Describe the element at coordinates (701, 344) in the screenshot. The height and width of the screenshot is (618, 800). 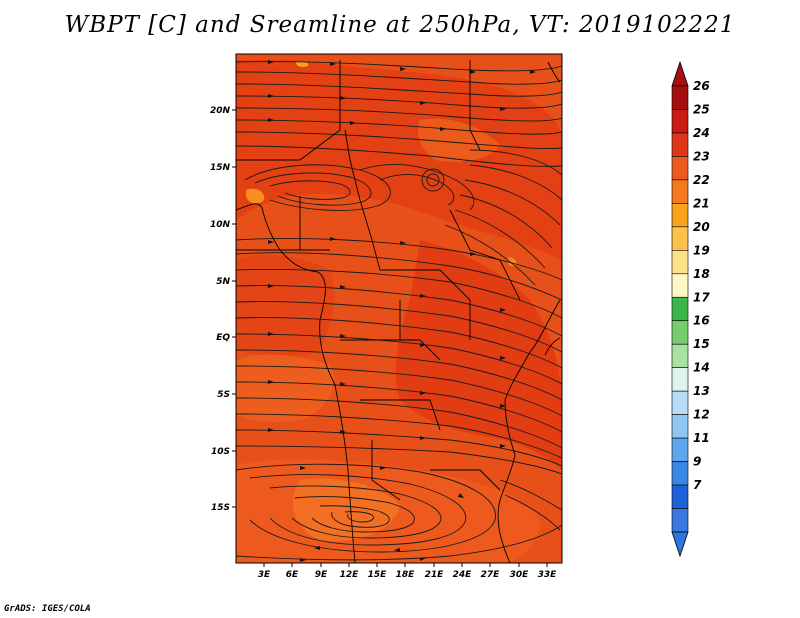
I see `colorbar-label: 15` at that location.